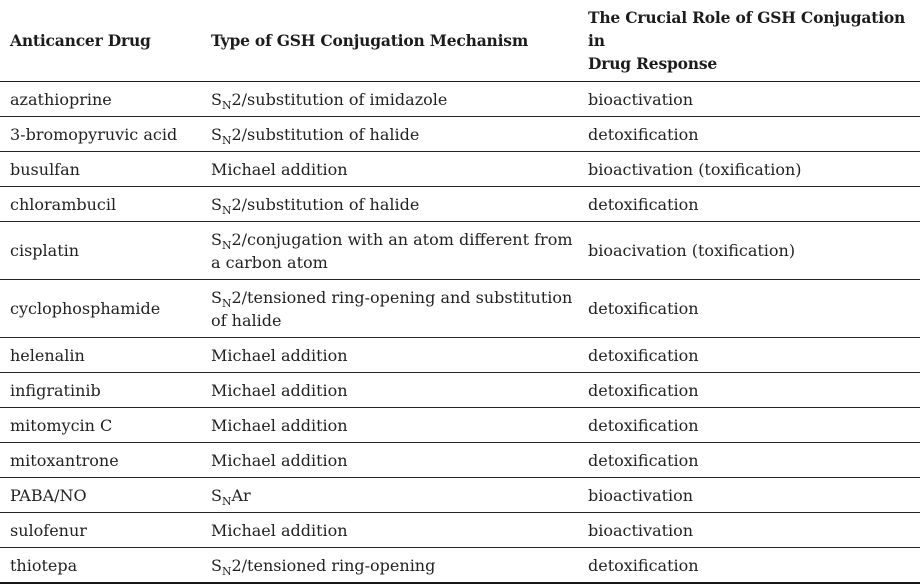 Image resolution: width=920 pixels, height=584 pixels. I want to click on table-row: sulofenur Michael addition bioactivation, so click(460, 530).